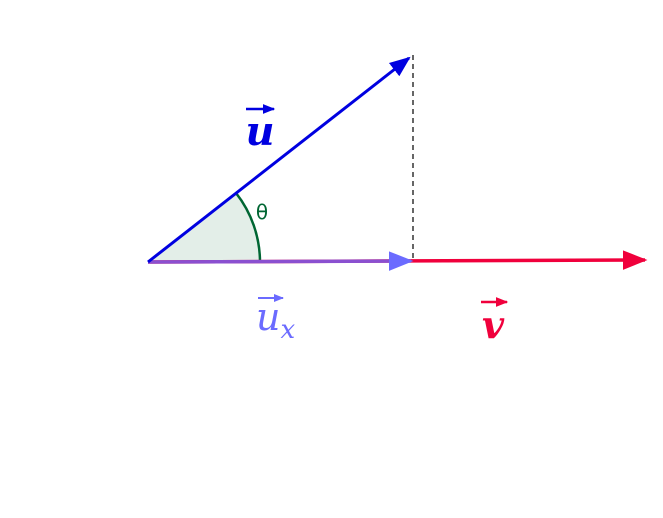 This screenshot has width=663, height=518. I want to click on ux-label: ux, so click(275, 320).